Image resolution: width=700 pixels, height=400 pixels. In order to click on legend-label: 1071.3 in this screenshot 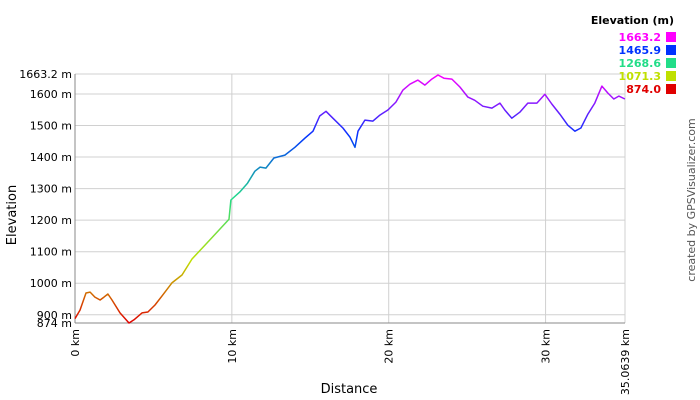, I will do `click(640, 76)`.